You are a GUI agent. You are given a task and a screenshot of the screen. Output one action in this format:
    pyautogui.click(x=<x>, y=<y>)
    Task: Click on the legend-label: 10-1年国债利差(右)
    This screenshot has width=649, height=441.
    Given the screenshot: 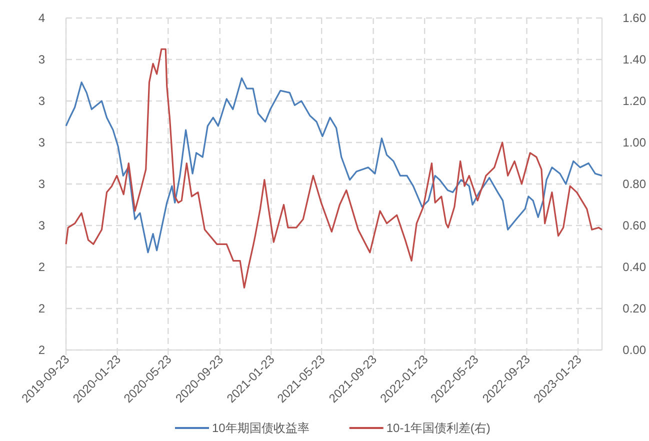 What is the action you would take?
    pyautogui.click(x=438, y=428)
    